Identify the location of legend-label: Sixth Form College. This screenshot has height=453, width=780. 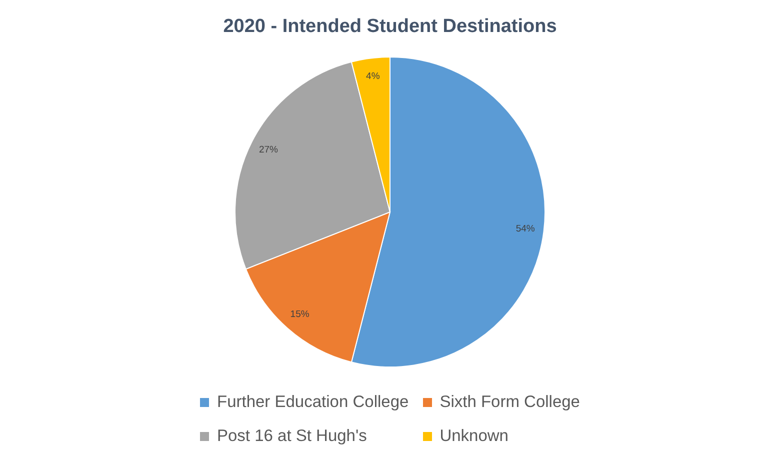
(510, 402).